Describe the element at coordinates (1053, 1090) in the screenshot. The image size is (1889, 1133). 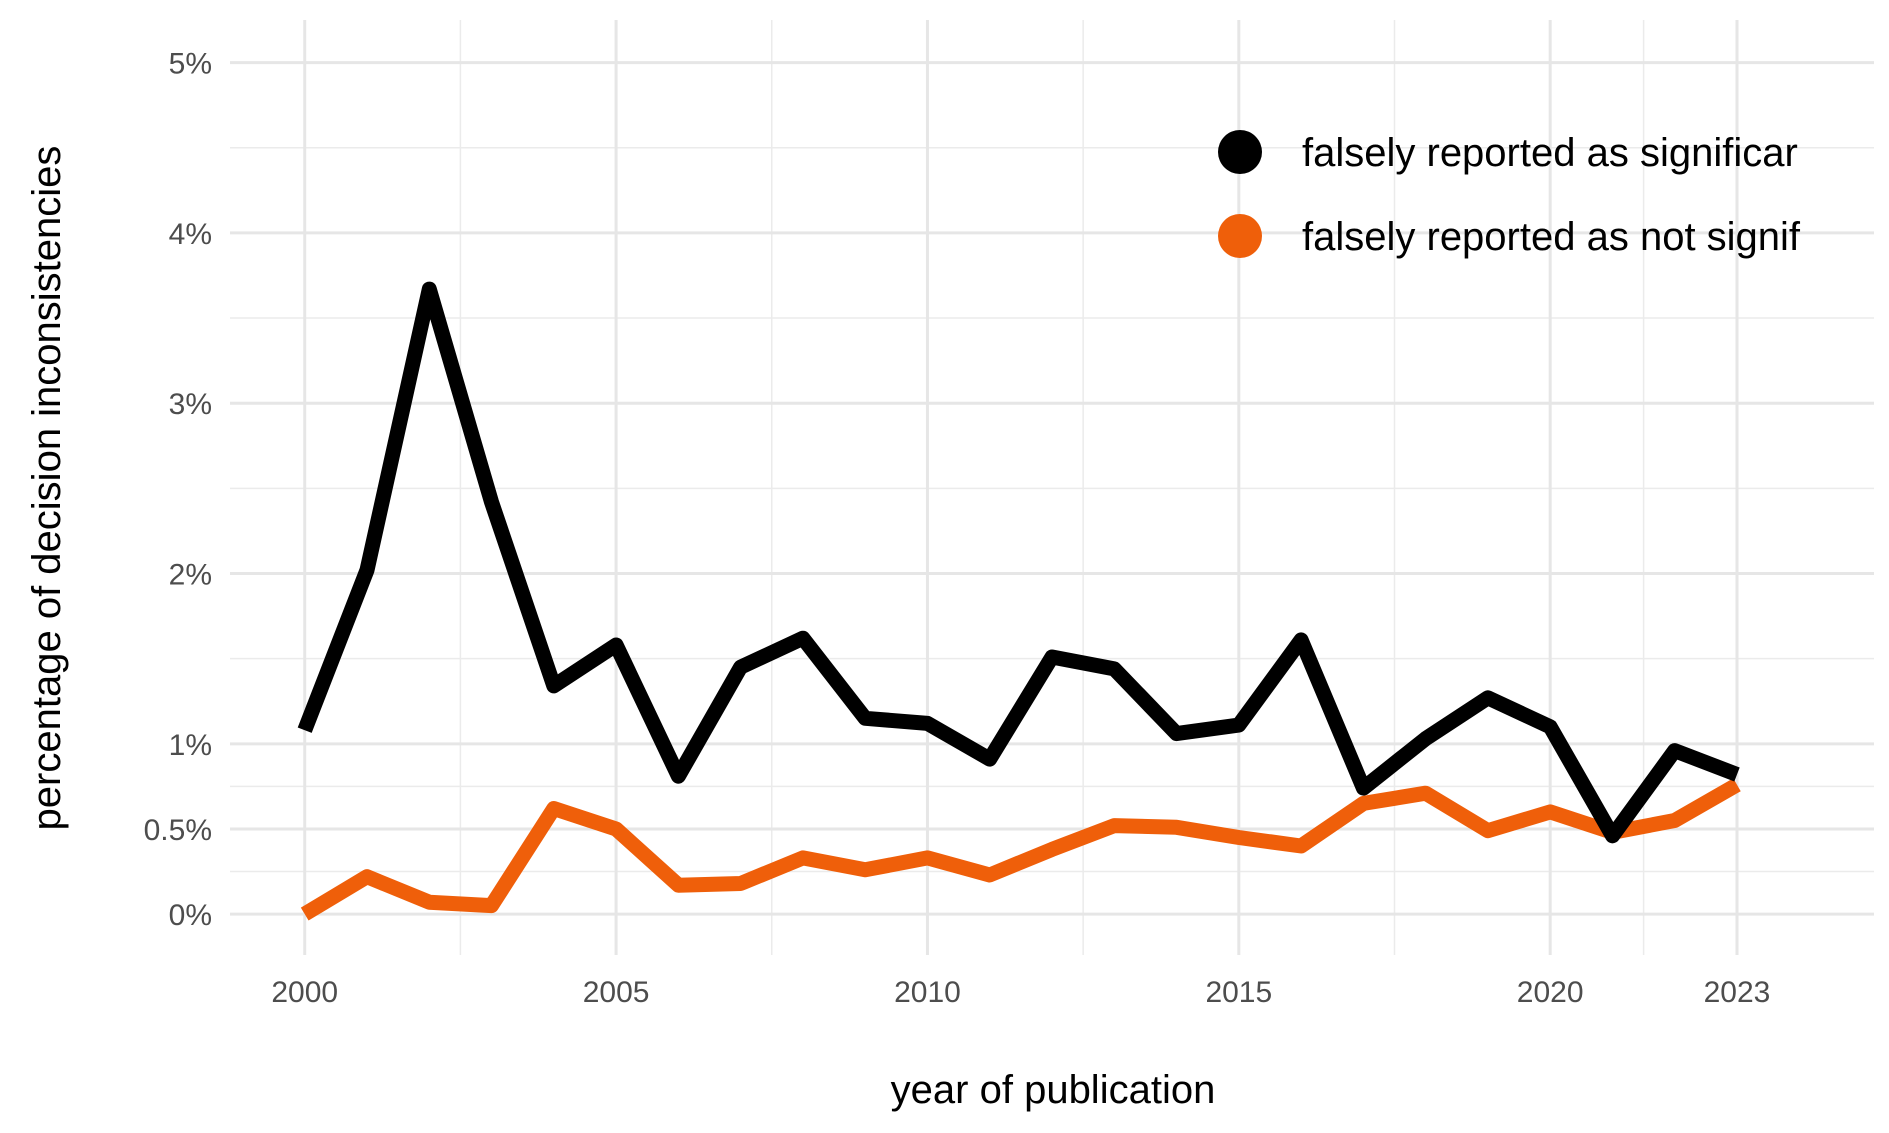
I see `x-axis-title: year of publication` at that location.